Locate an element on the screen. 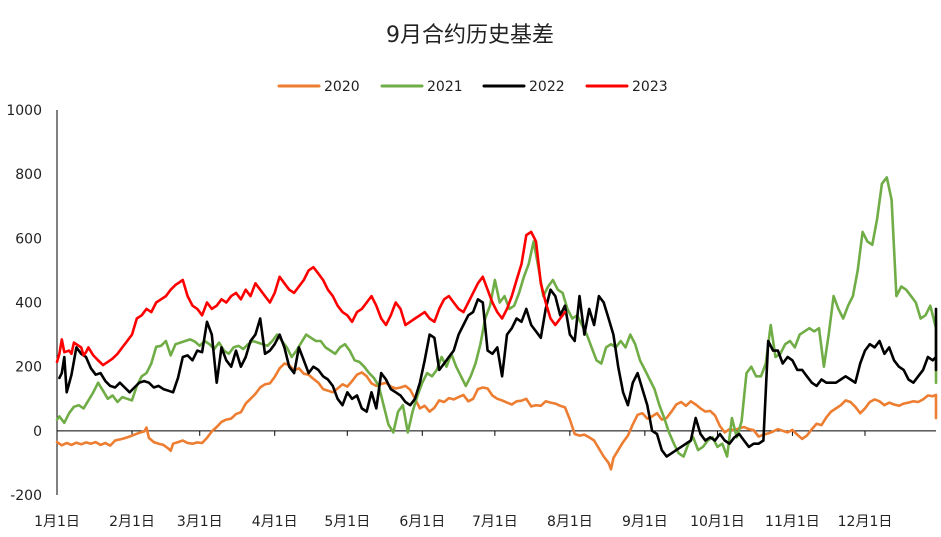 Image resolution: width=941 pixels, height=537 pixels. y-axis: -200 0 200 400 600 800 1000 is located at coordinates (32, 303).